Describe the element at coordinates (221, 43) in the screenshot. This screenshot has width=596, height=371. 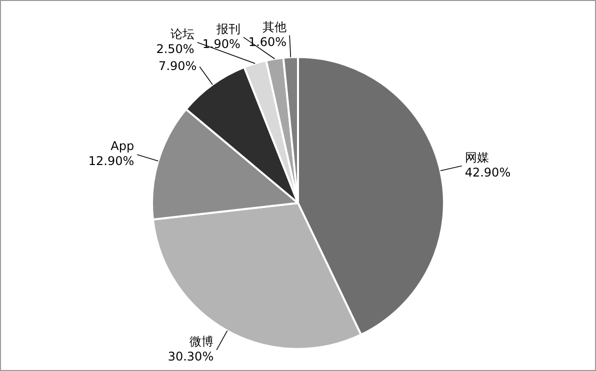
I see `data-label: 1.90%` at that location.